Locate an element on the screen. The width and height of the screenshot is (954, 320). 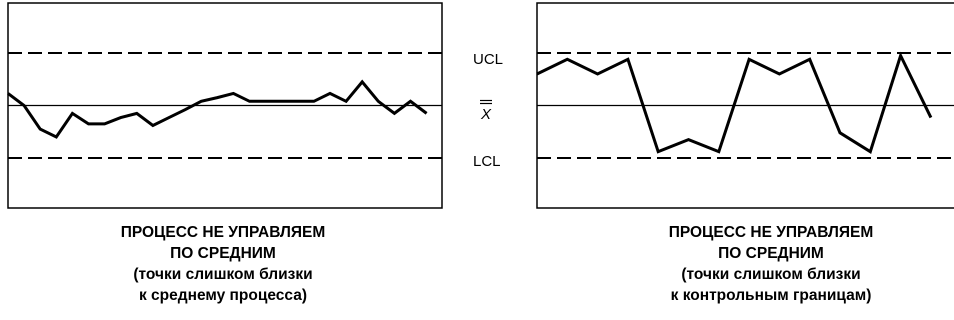
right-series-line is located at coordinates (734, 102).